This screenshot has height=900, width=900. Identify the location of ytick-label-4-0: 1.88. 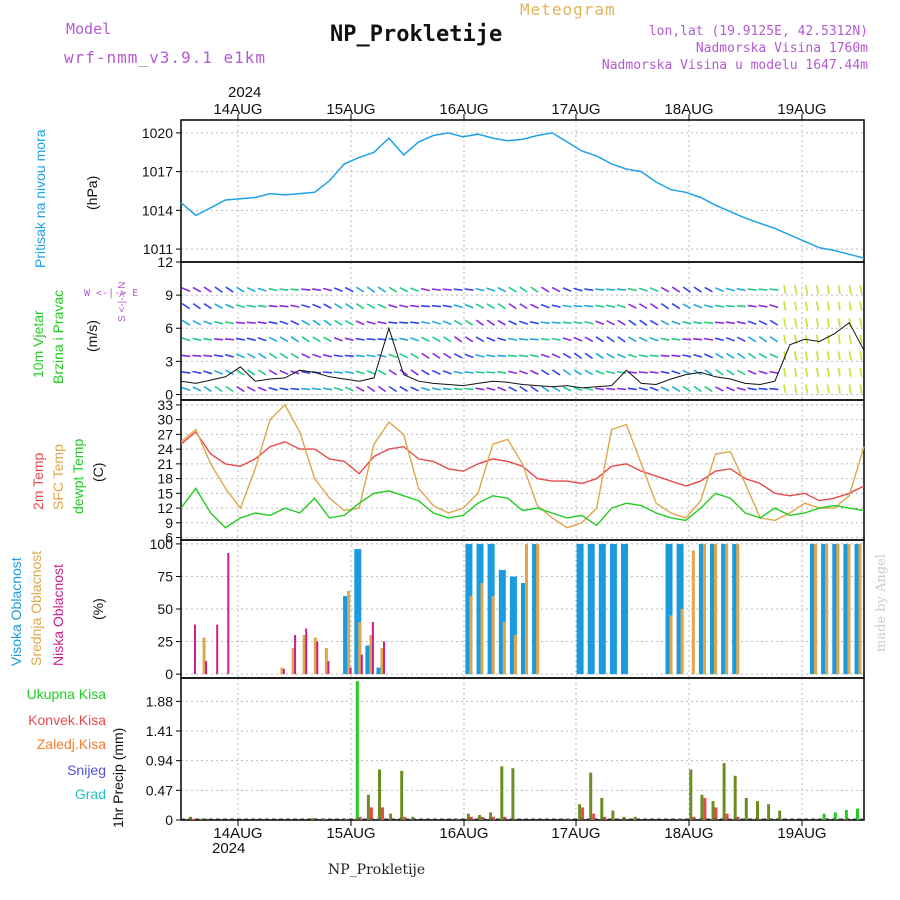
(159, 701).